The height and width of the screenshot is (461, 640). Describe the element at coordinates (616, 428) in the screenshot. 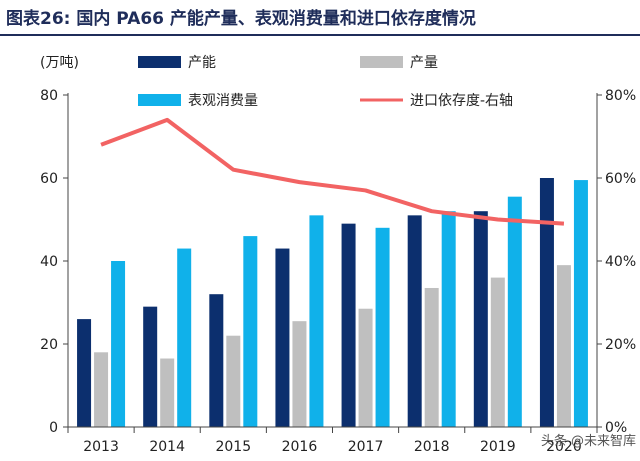

I see `y2-tick-label: 0%` at that location.